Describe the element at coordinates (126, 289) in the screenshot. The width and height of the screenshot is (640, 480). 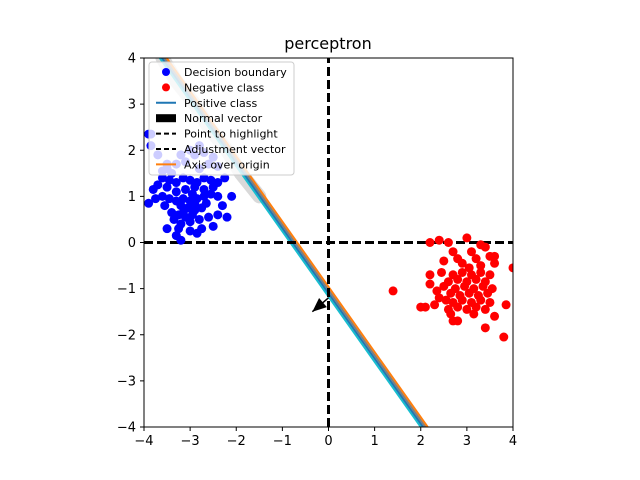
I see `y-tick-label-3: −1` at that location.